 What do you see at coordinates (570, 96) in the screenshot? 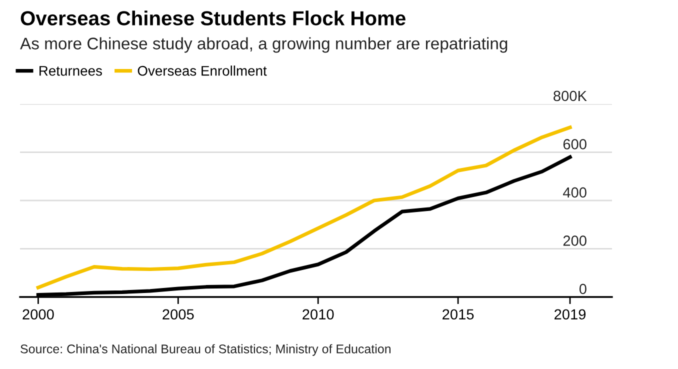
I see `y-tick-label: 800K` at bounding box center [570, 96].